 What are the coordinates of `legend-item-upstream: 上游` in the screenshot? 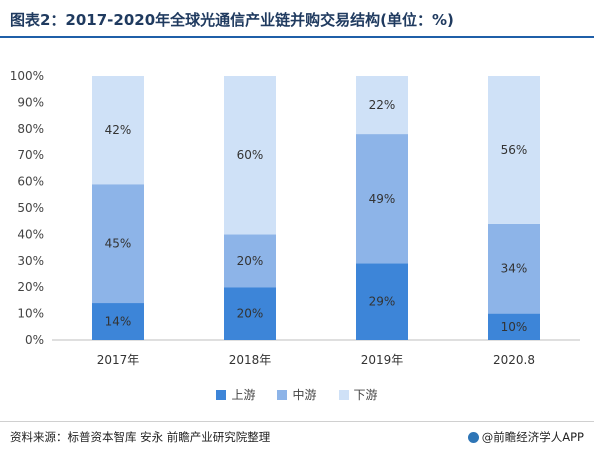 It's located at (235, 394).